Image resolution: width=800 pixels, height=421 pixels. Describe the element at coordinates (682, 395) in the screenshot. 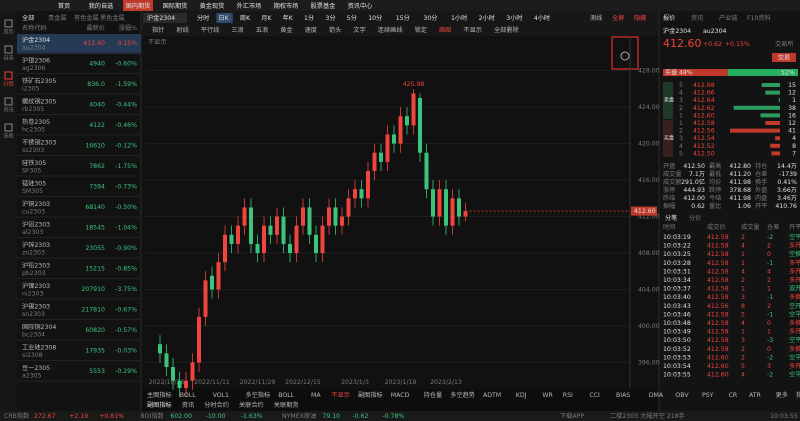

I see `indicator-tab: OBV` at that location.